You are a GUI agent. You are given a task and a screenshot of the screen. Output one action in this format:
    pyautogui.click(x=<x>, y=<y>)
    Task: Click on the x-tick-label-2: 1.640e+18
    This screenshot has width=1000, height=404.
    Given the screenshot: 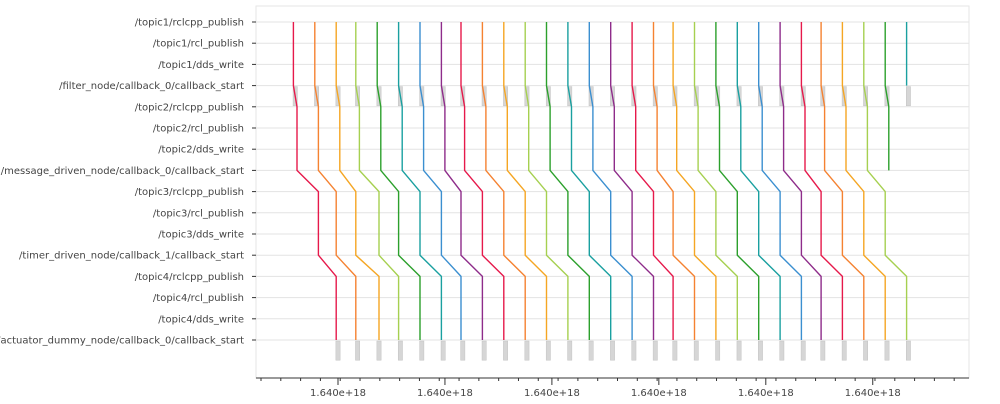 What is the action you would take?
    pyautogui.click(x=552, y=393)
    